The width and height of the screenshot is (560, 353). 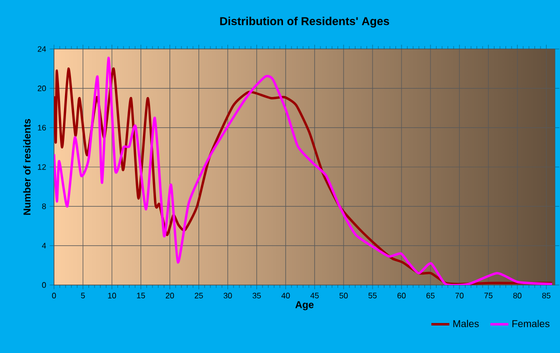 What do you see at coordinates (305, 22) in the screenshot?
I see `chart-title: Distribution of Residents' Ages` at bounding box center [305, 22].